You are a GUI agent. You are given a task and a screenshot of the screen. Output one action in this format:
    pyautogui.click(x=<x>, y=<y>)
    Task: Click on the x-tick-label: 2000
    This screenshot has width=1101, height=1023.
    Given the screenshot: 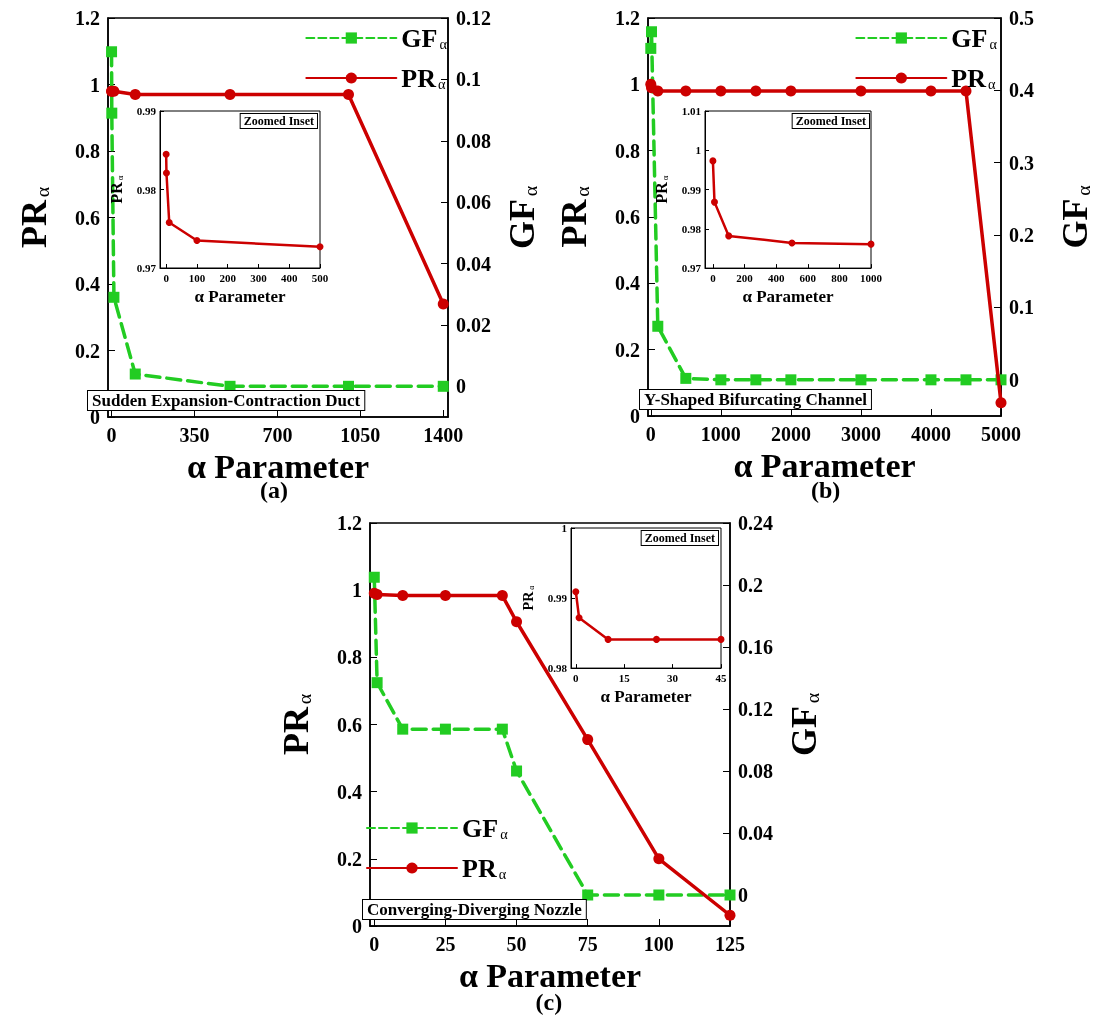 What is the action you would take?
    pyautogui.click(x=790, y=434)
    